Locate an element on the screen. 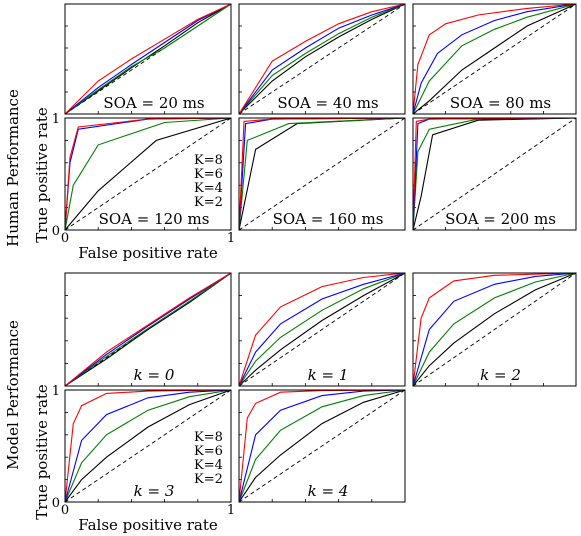 The width and height of the screenshot is (581, 536). y-tick-0-human: 0 is located at coordinates (56, 231).